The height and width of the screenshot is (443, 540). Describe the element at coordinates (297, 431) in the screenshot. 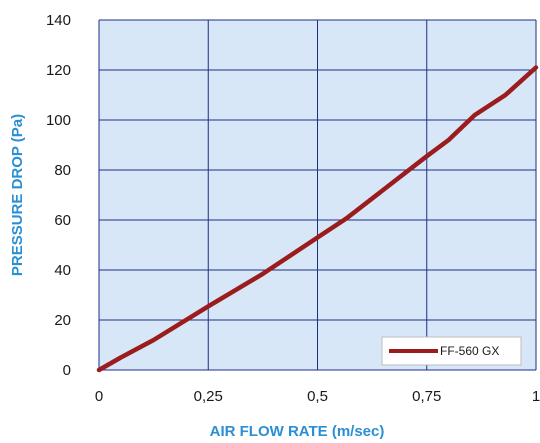

I see `x-axis-title: AIR FLOW RATE (m/sec)` at that location.